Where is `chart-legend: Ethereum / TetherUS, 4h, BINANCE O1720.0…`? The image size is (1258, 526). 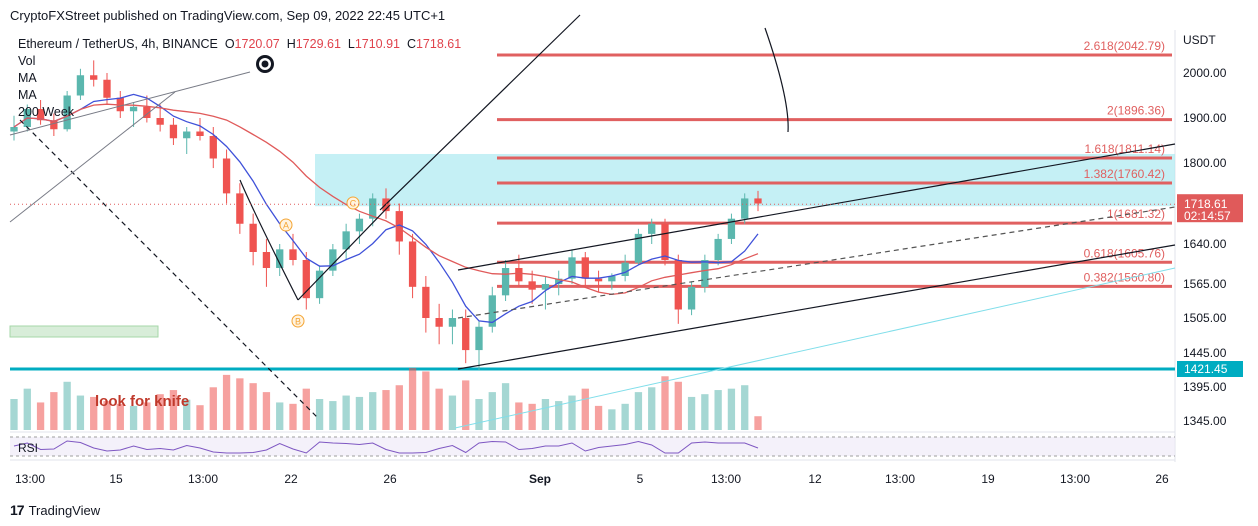
chart-legend: Ethereum / TetherUS, 4h, BINANCE O1720.0… is located at coordinates (239, 78).